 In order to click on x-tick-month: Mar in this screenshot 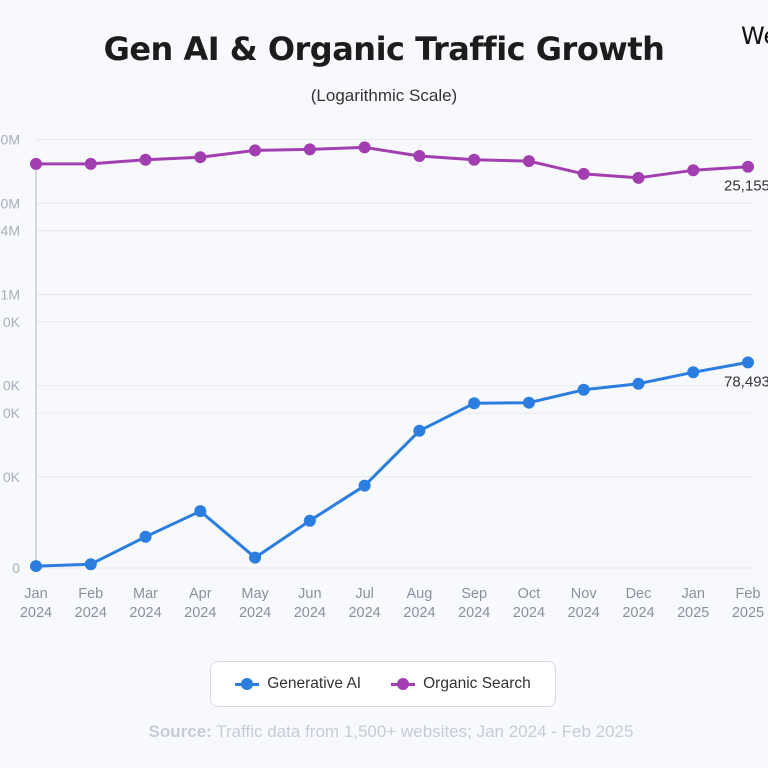, I will do `click(145, 594)`.